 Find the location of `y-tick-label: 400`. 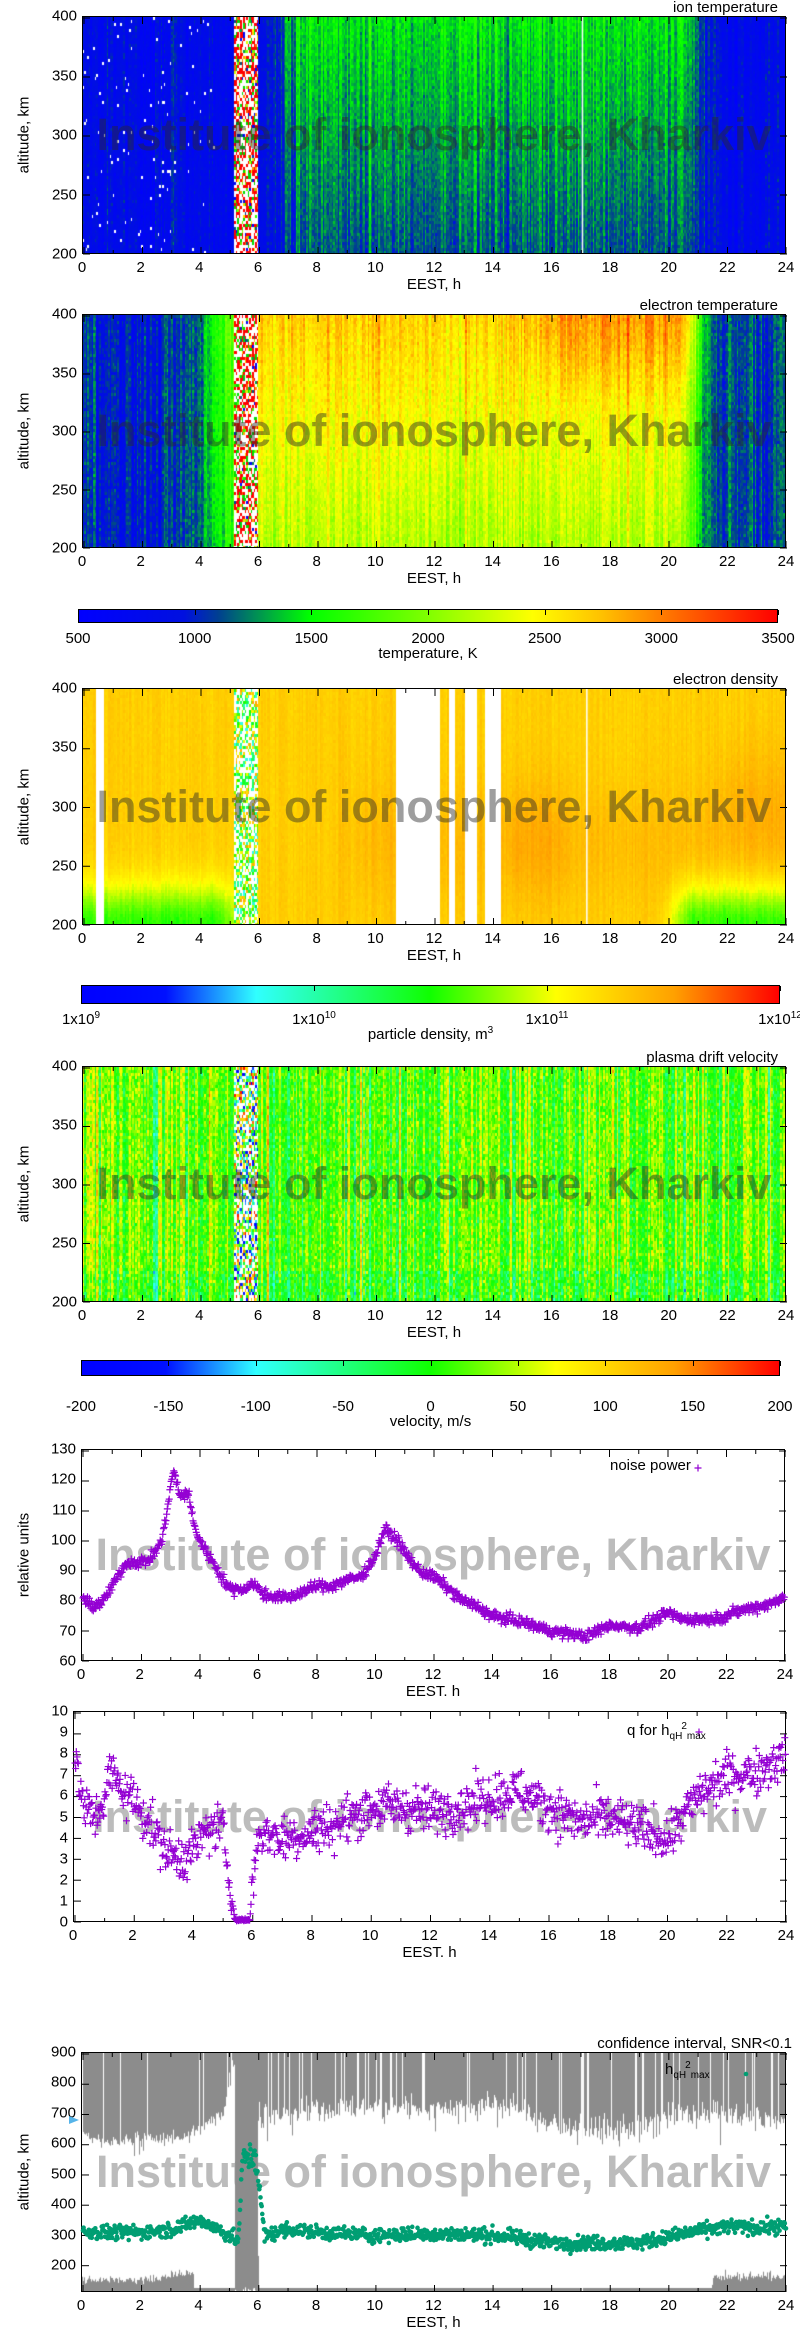

y-tick-label: 400 is located at coordinates (64, 16).